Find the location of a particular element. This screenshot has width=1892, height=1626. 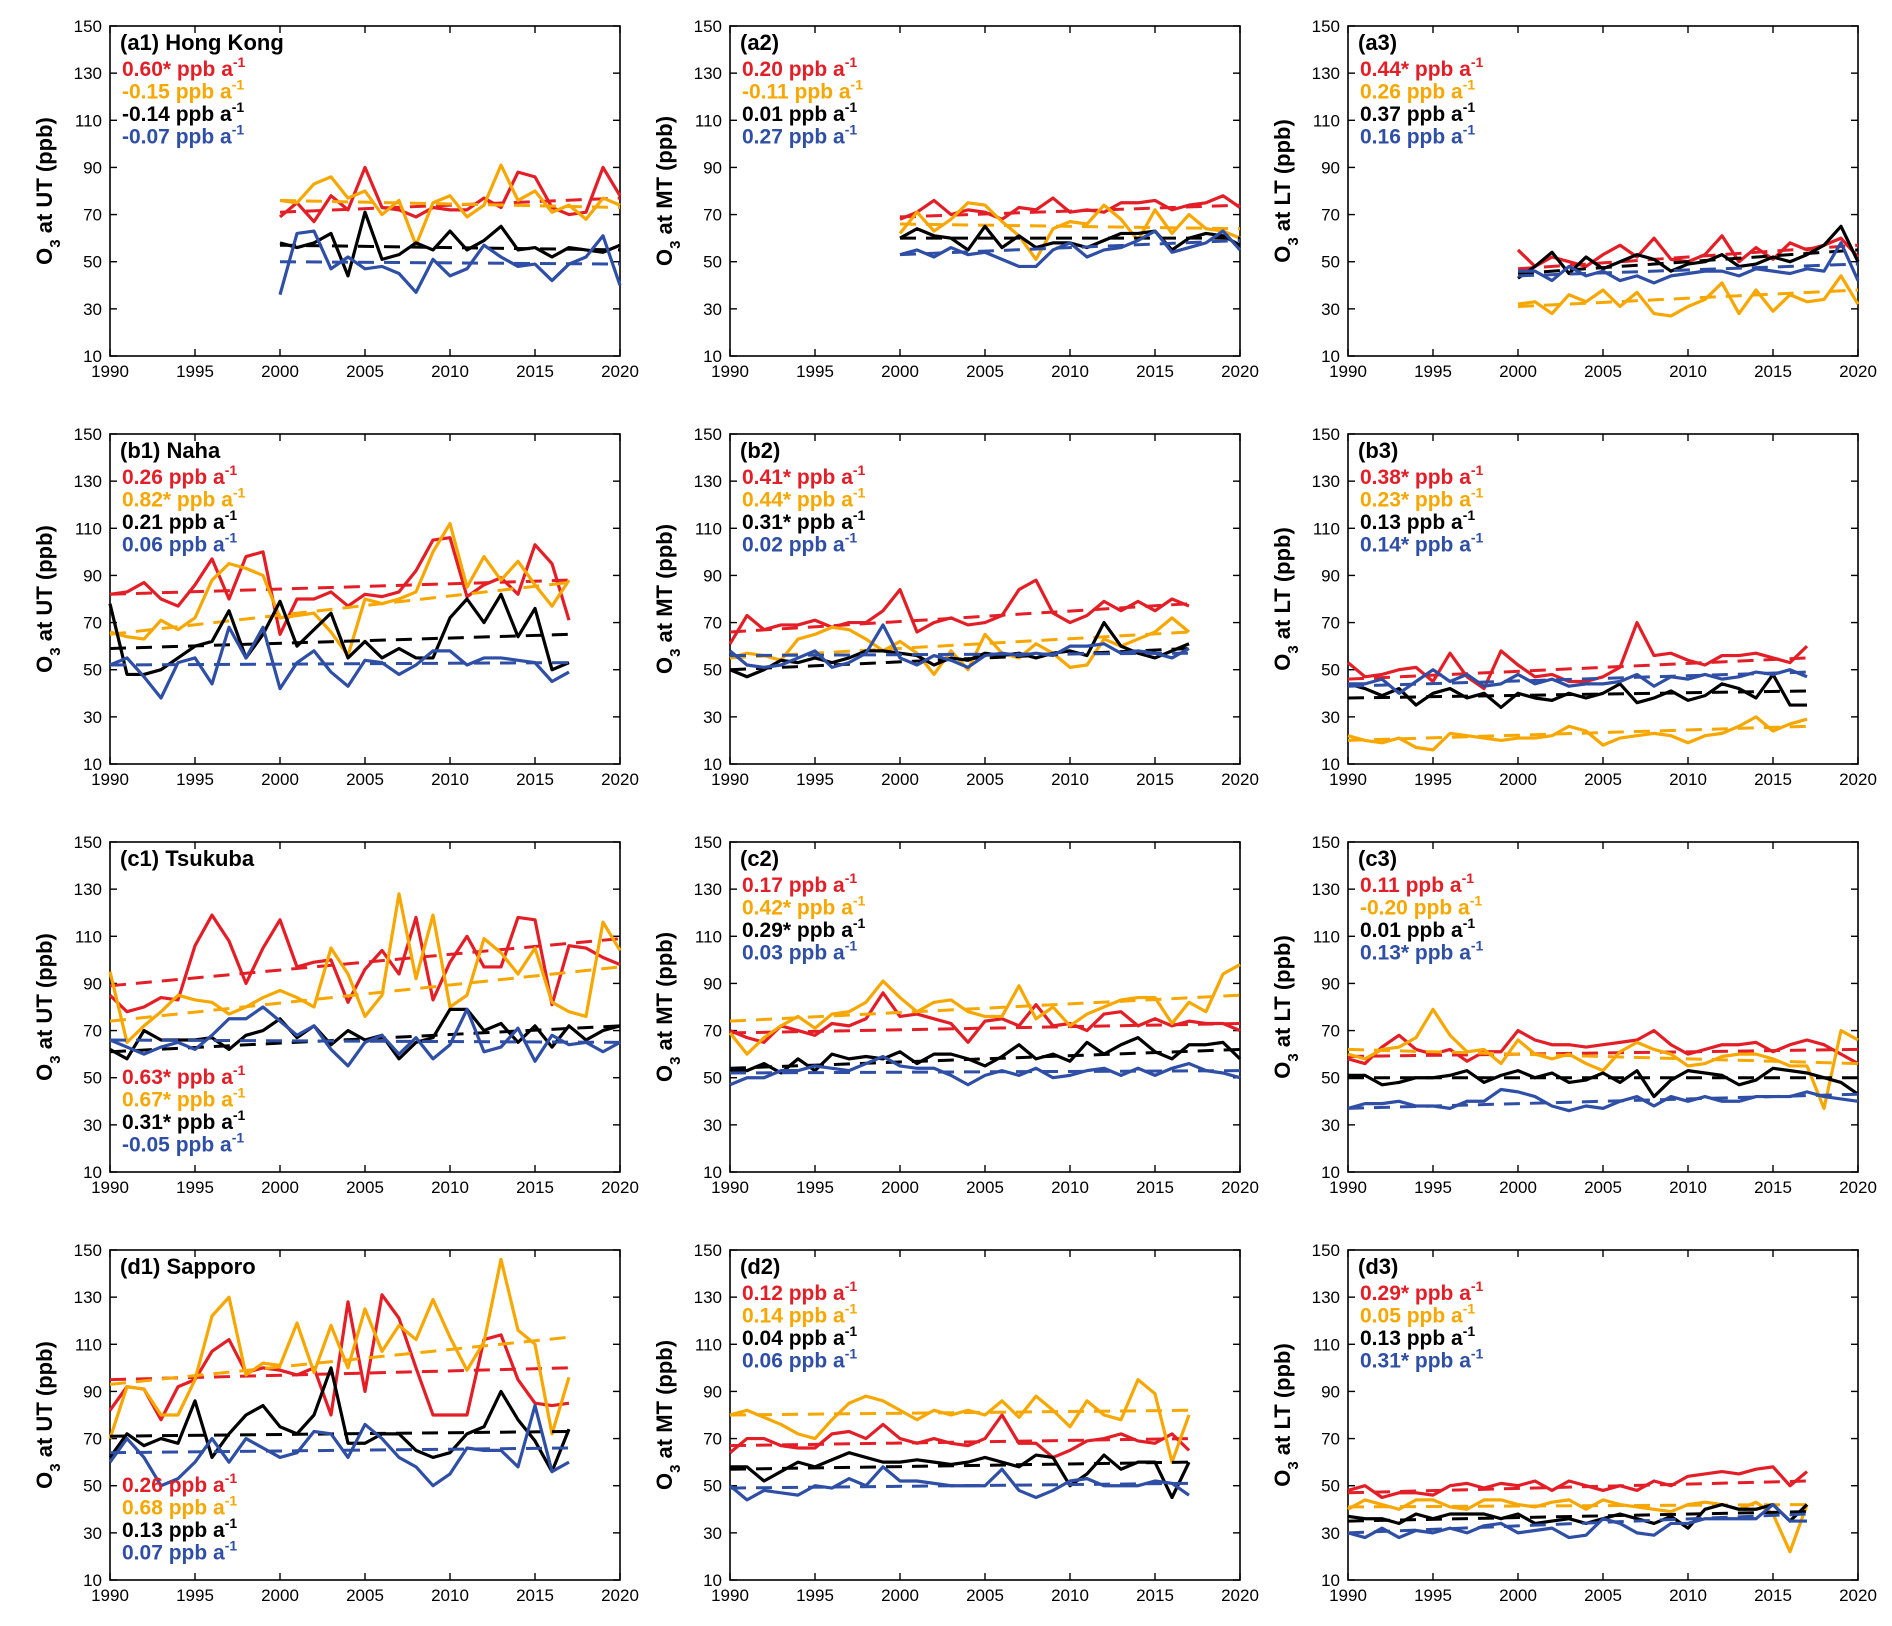

trend-label: 0.26 ppb a-1 is located at coordinates (1417, 90).